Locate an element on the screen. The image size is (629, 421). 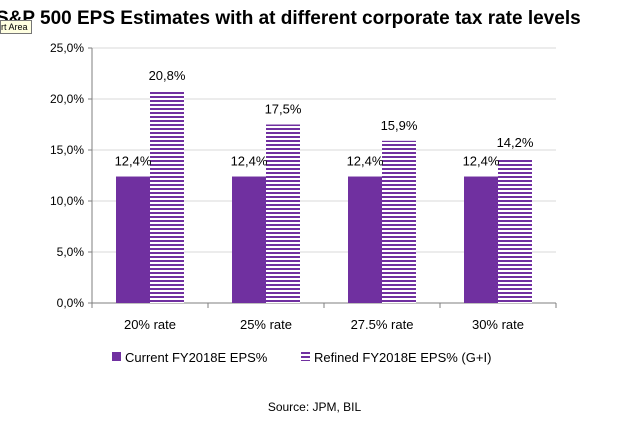
chart-area-tooltip: rt Area is located at coordinates (16, 27).